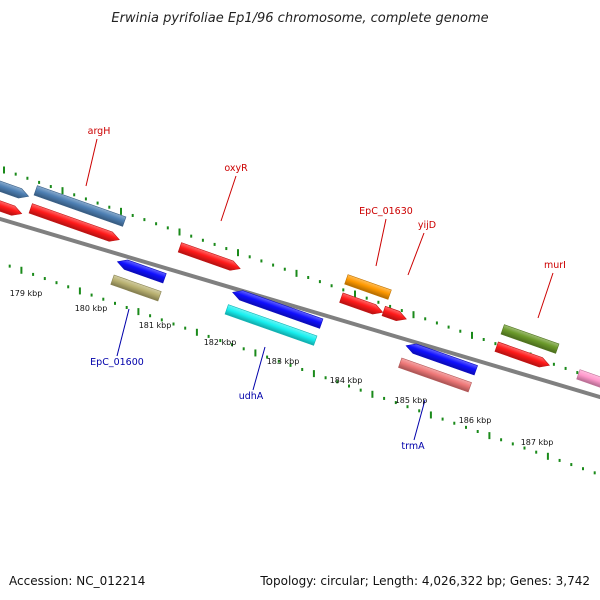 This screenshot has height=600, width=600. I want to click on feature-salmon-trmA, so click(435, 375).